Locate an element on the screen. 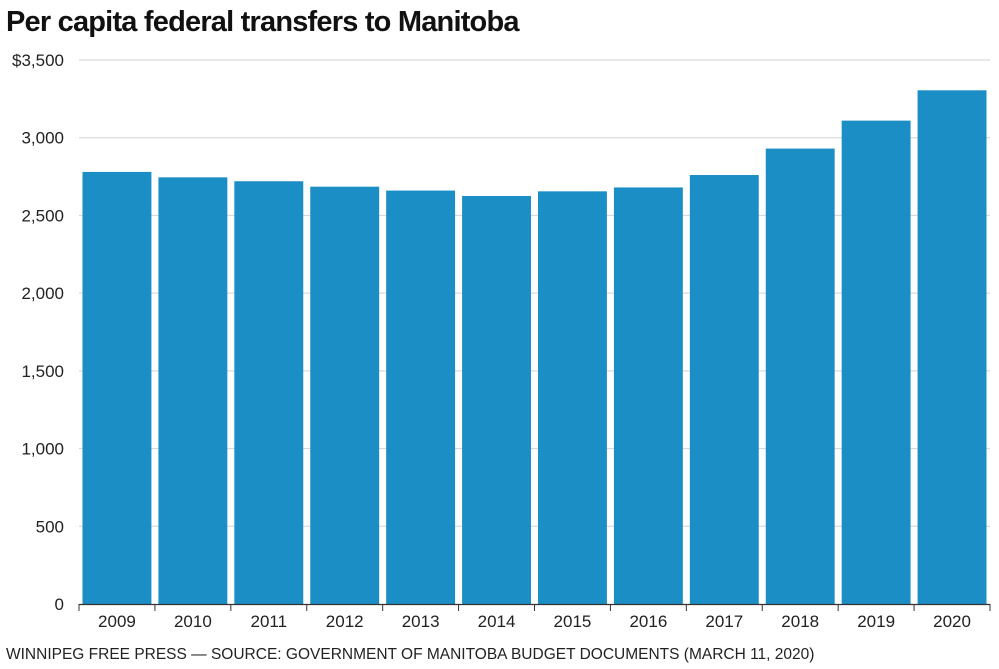  y-tick-label: 2,000 is located at coordinates (42, 293).